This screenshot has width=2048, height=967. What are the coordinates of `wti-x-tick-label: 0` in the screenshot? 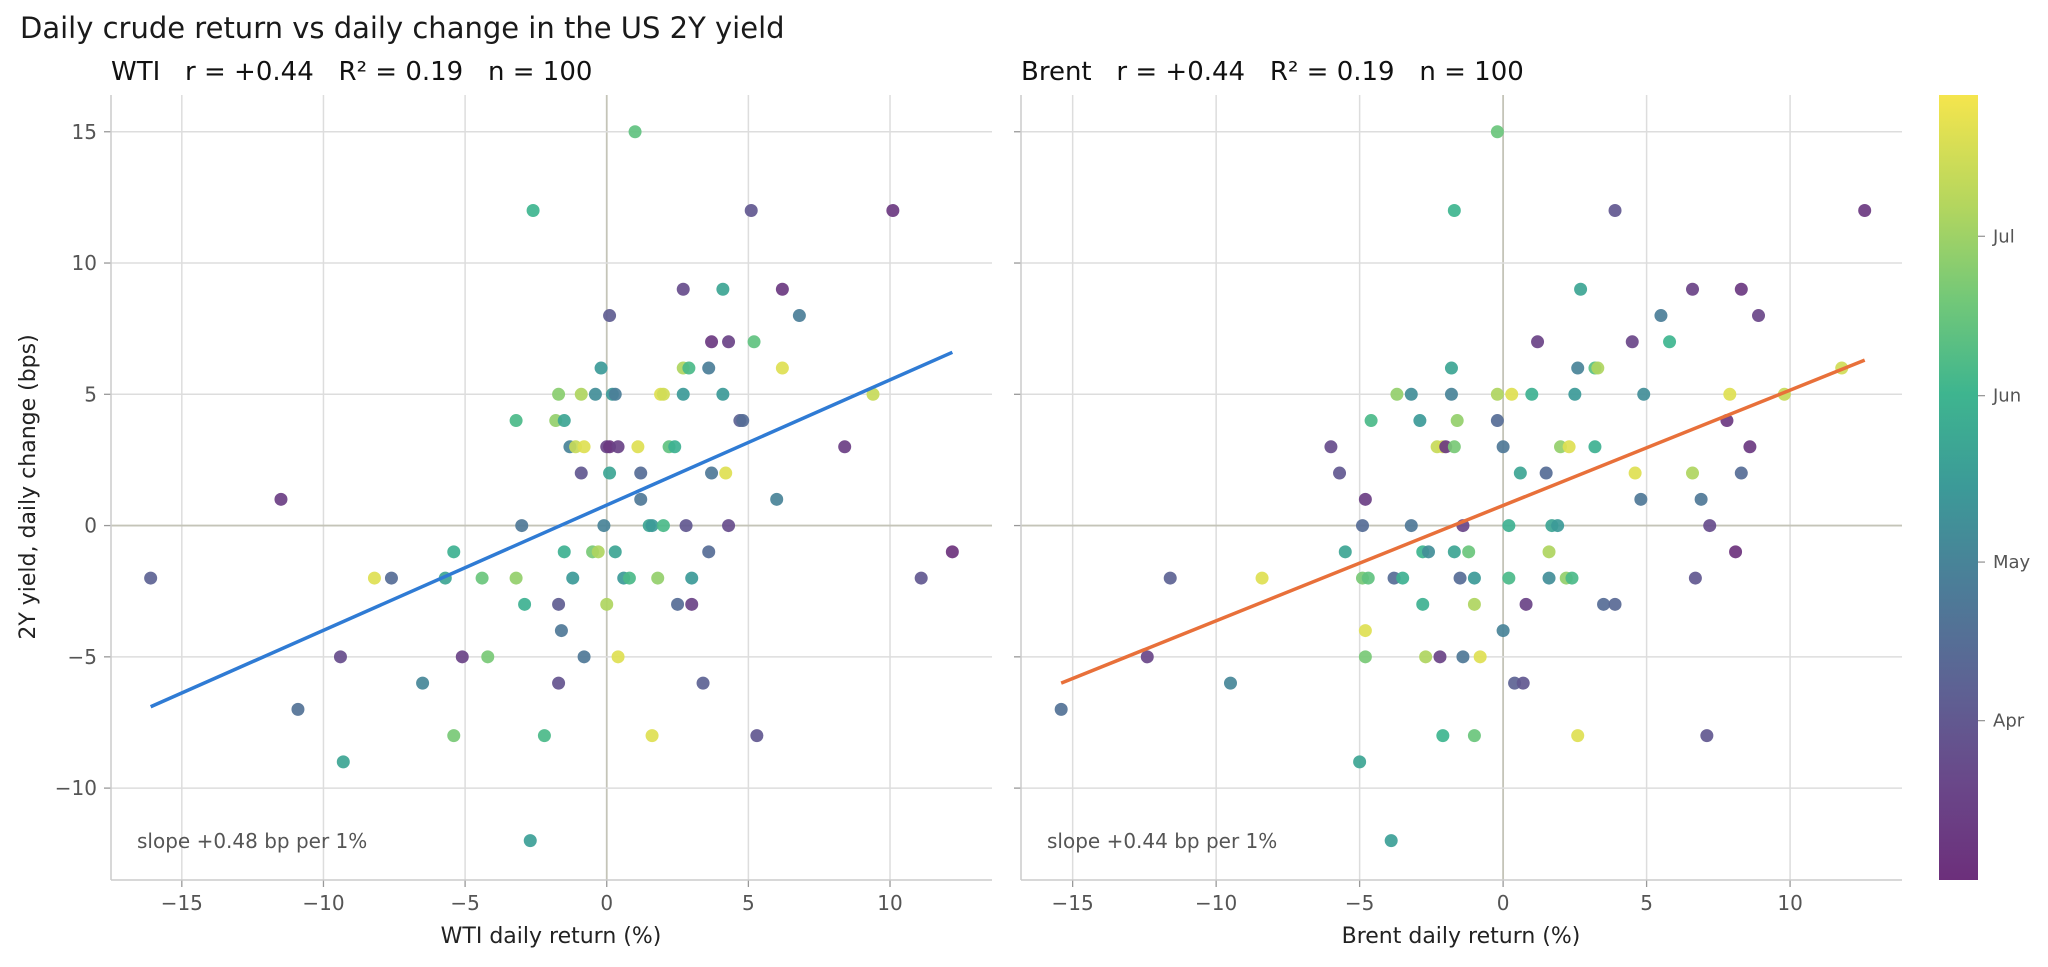 It's located at (606, 903).